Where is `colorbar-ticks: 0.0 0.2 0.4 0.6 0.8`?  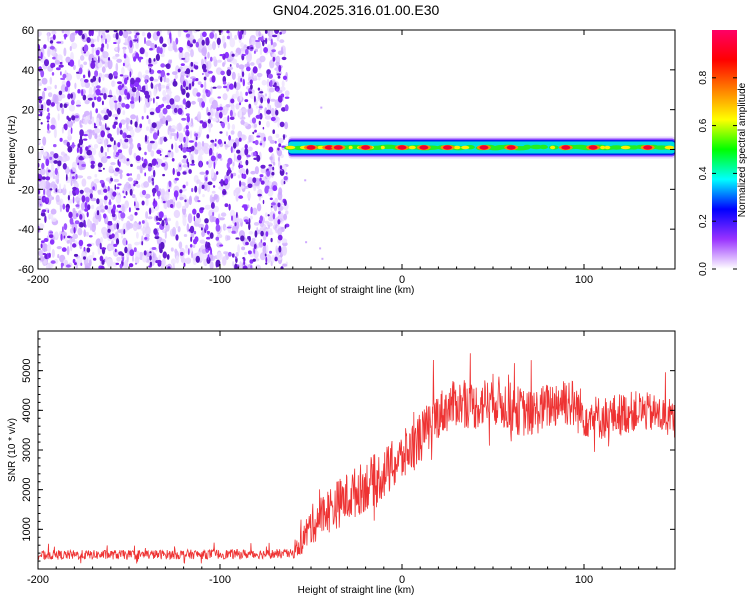
colorbar-ticks: 0.0 0.2 0.4 0.6 0.8 is located at coordinates (717, 173).